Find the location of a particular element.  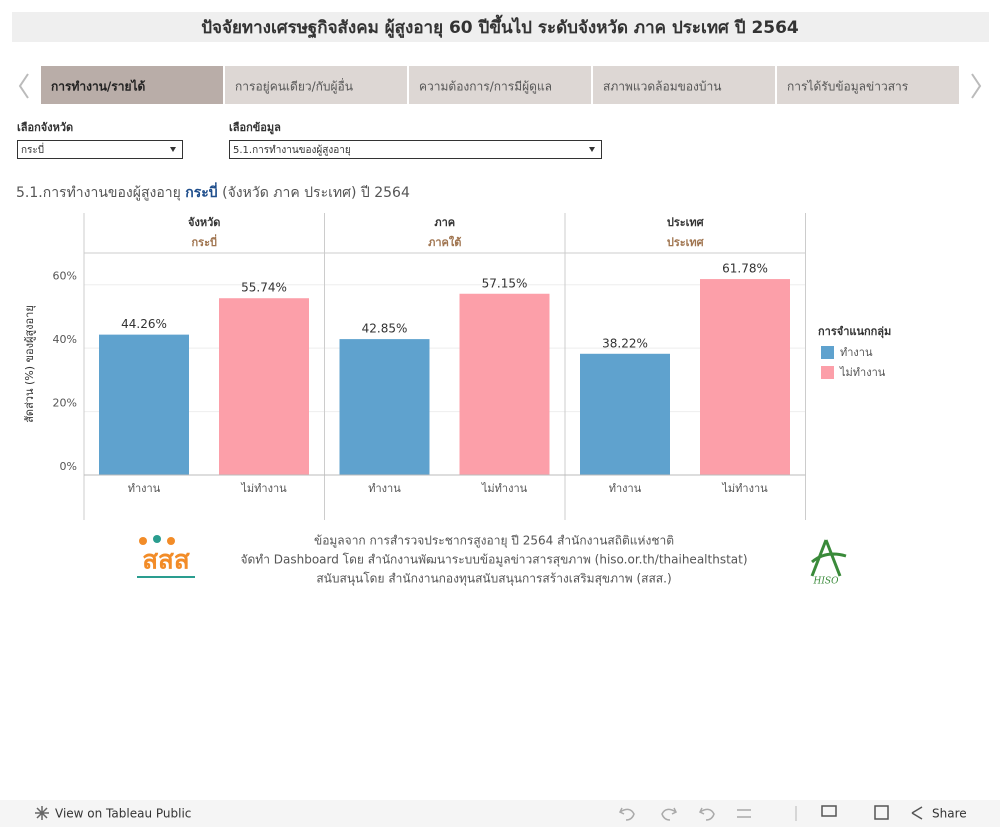

panel-title: จังหวัด is located at coordinates (204, 222).